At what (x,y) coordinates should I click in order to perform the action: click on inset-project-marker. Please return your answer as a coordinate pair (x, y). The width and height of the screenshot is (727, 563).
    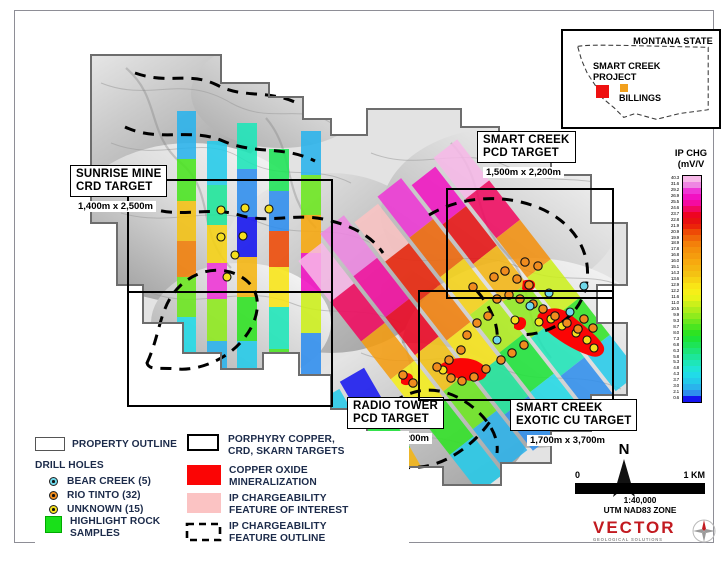
    Looking at the image, I should click on (602, 91).